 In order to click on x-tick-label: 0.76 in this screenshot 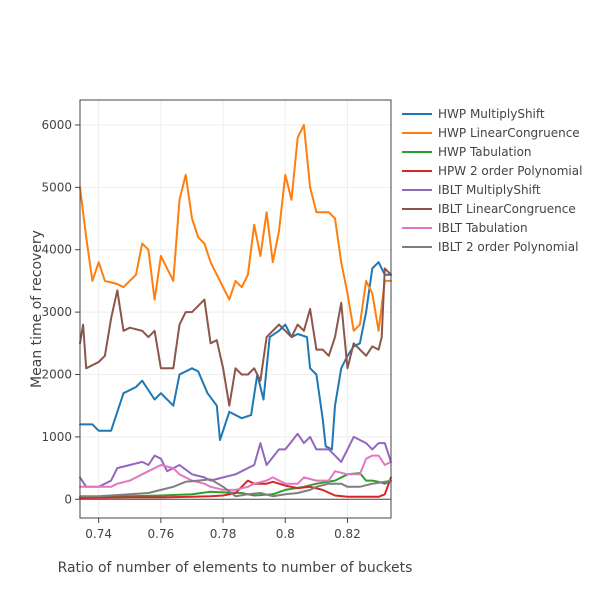, I will do `click(161, 534)`.